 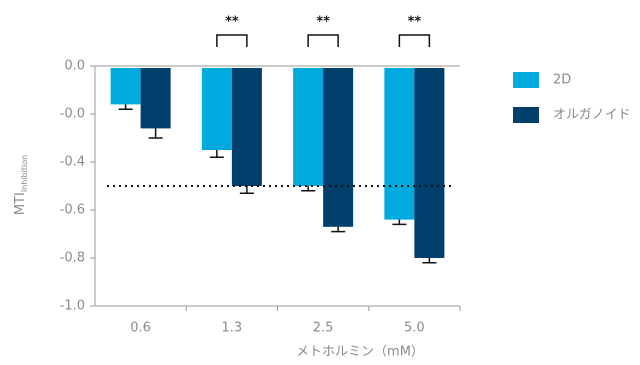 I want to click on y-tick-label: -0.4, so click(x=72, y=162).